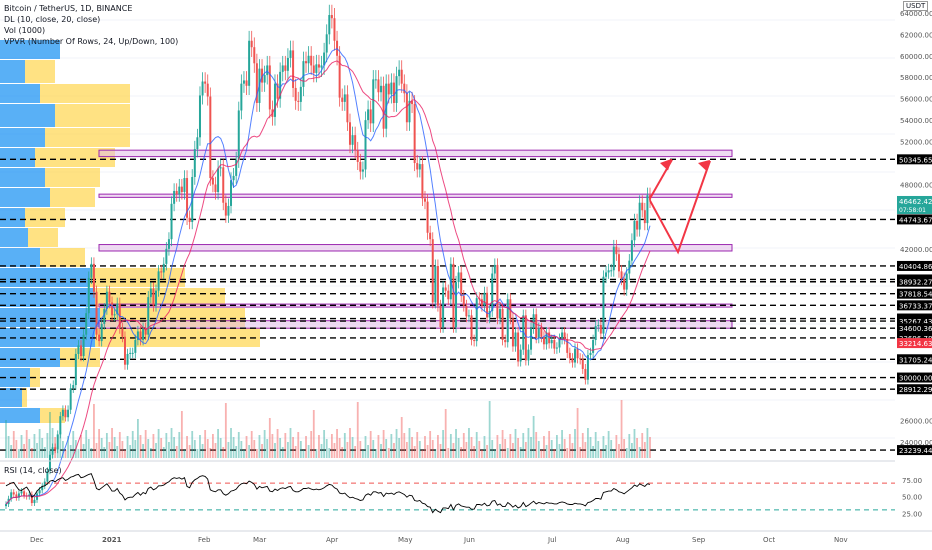  Describe the element at coordinates (680, 207) in the screenshot. I see `projection-arrow` at that location.